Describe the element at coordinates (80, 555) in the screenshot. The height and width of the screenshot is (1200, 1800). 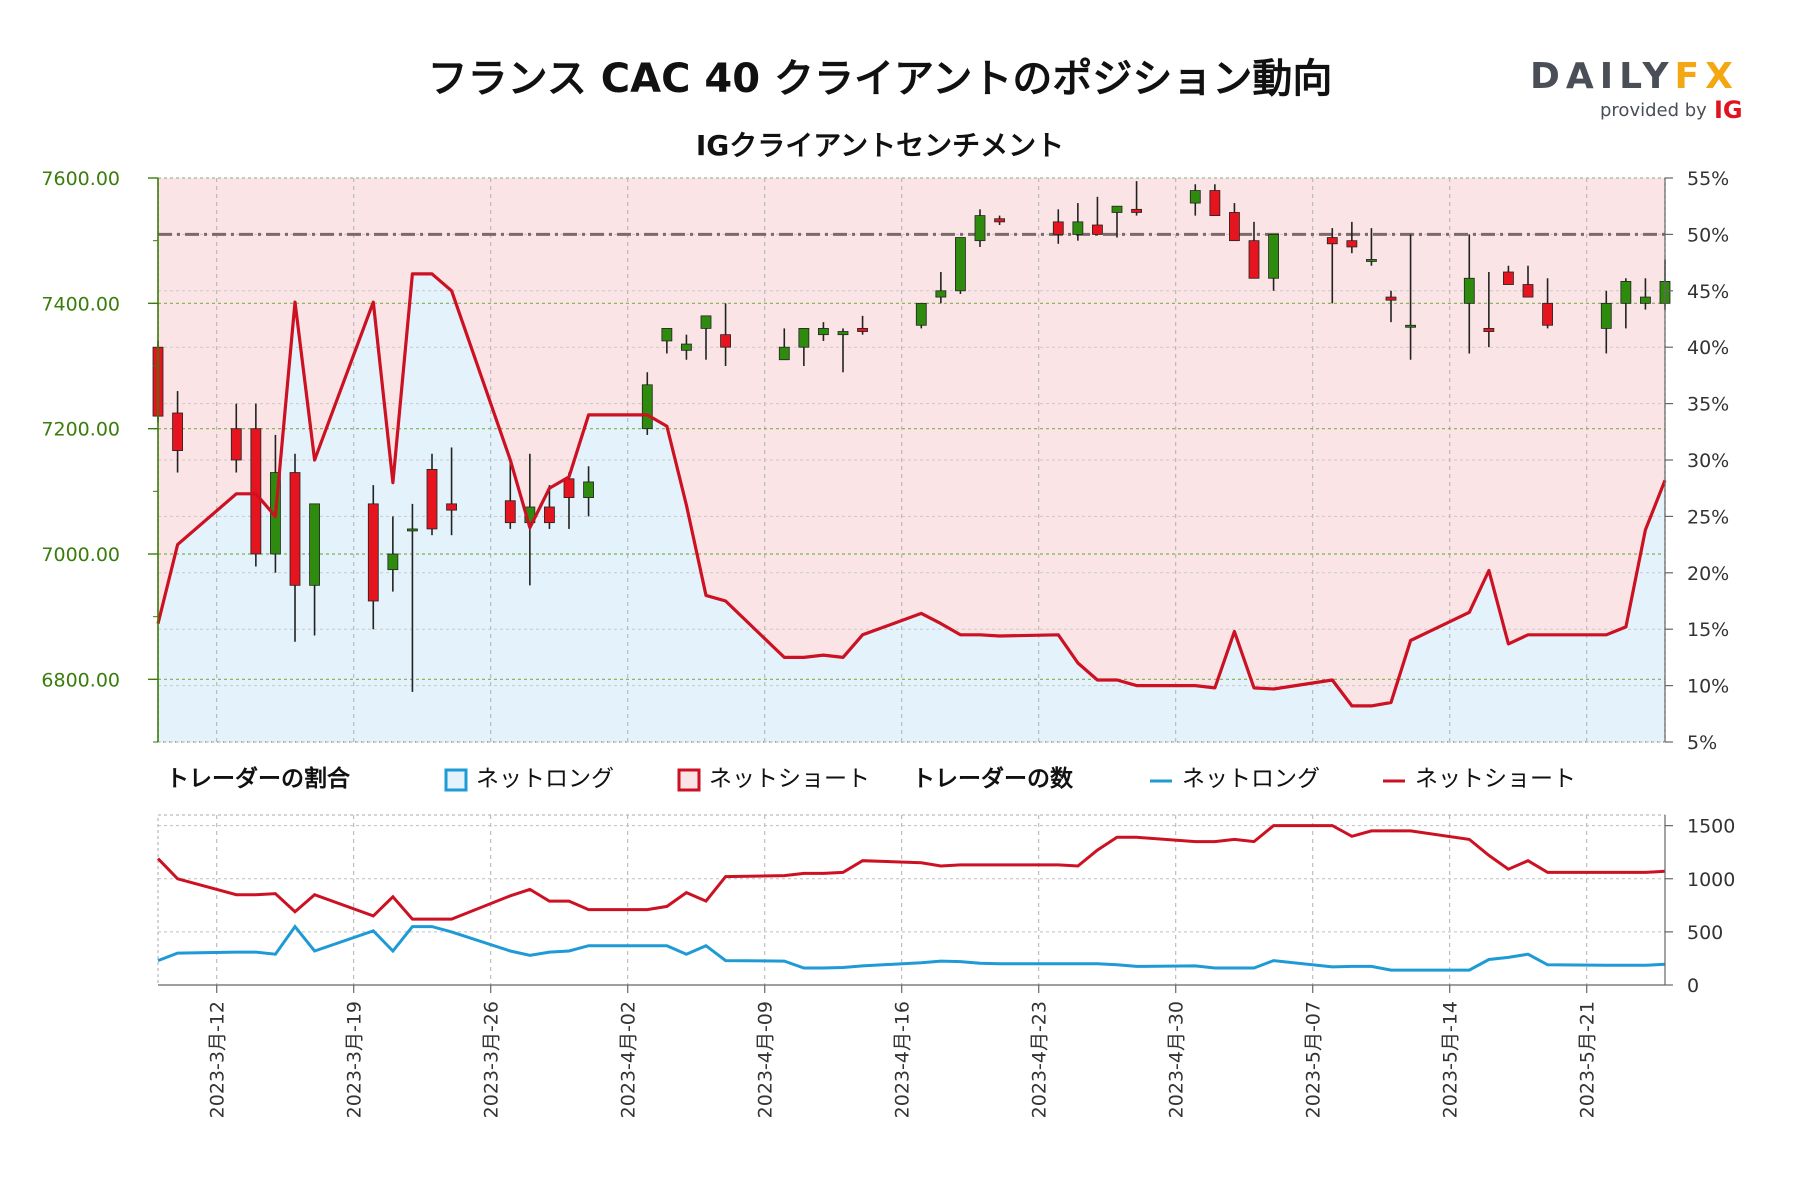
I see `price-tick-label: 7000.00` at that location.